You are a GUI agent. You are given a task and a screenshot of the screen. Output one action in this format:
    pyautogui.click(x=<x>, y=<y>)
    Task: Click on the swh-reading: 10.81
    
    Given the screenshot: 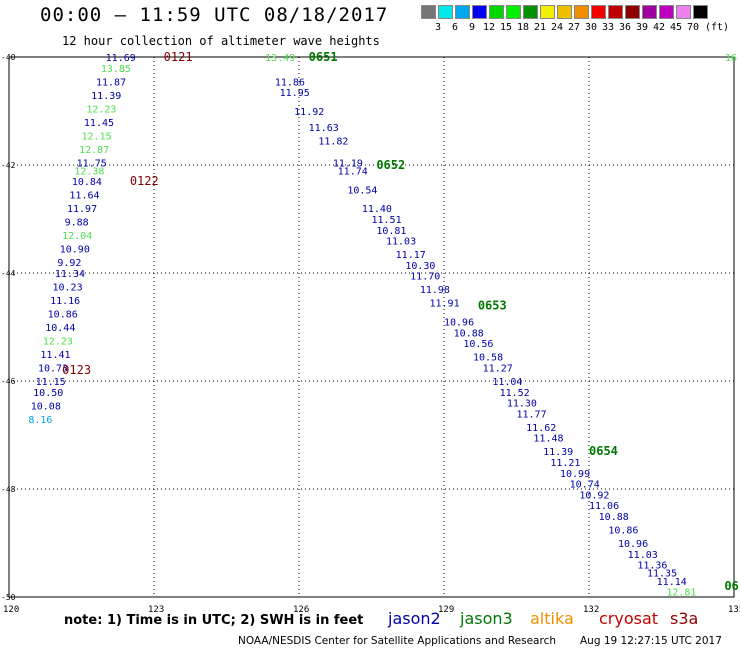 What is the action you would take?
    pyautogui.click(x=391, y=231)
    